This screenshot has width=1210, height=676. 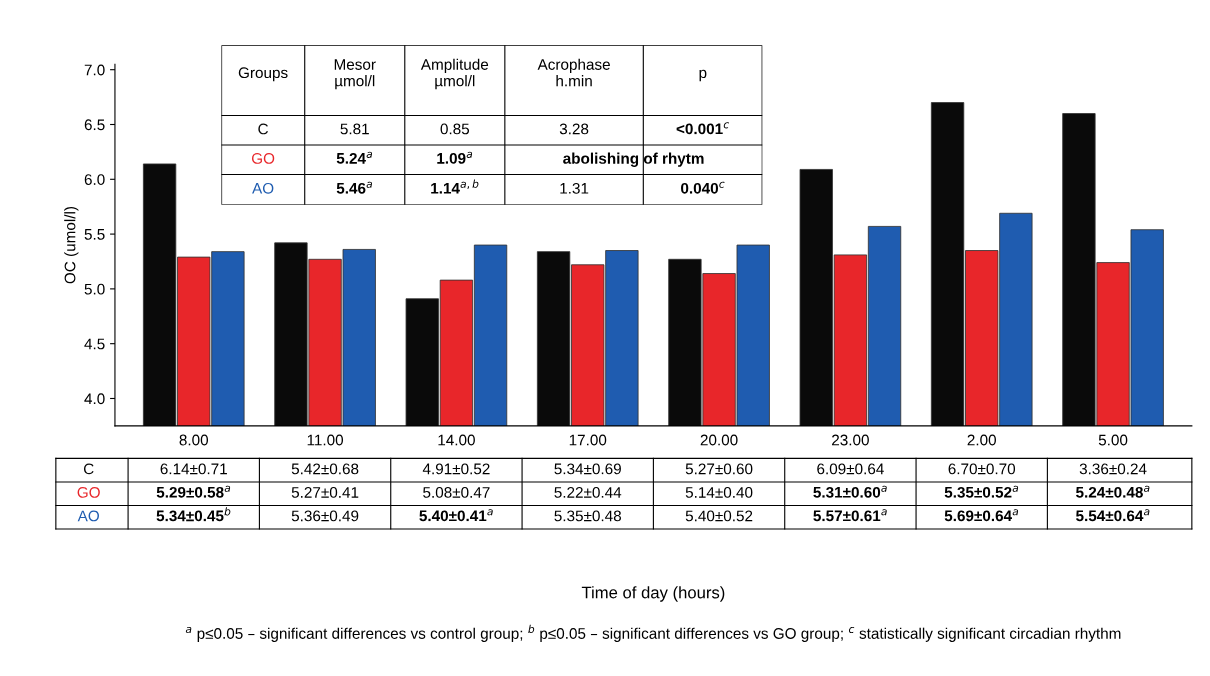 I want to click on y-tick-label: 6.5, so click(x=94, y=125).